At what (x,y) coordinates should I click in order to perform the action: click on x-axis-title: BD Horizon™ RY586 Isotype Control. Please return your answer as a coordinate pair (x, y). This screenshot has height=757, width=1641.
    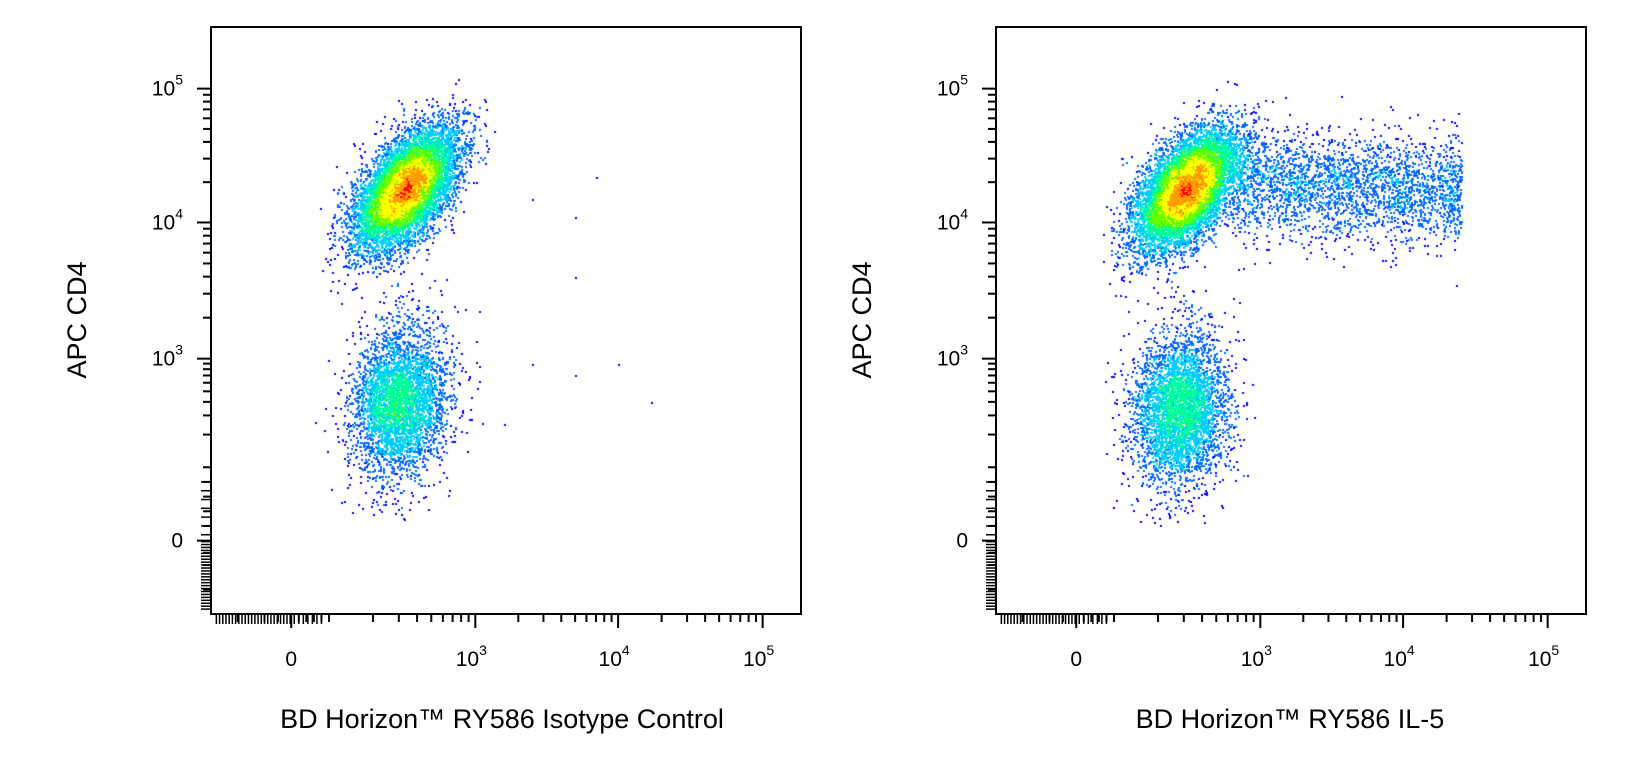
    Looking at the image, I should click on (502, 719).